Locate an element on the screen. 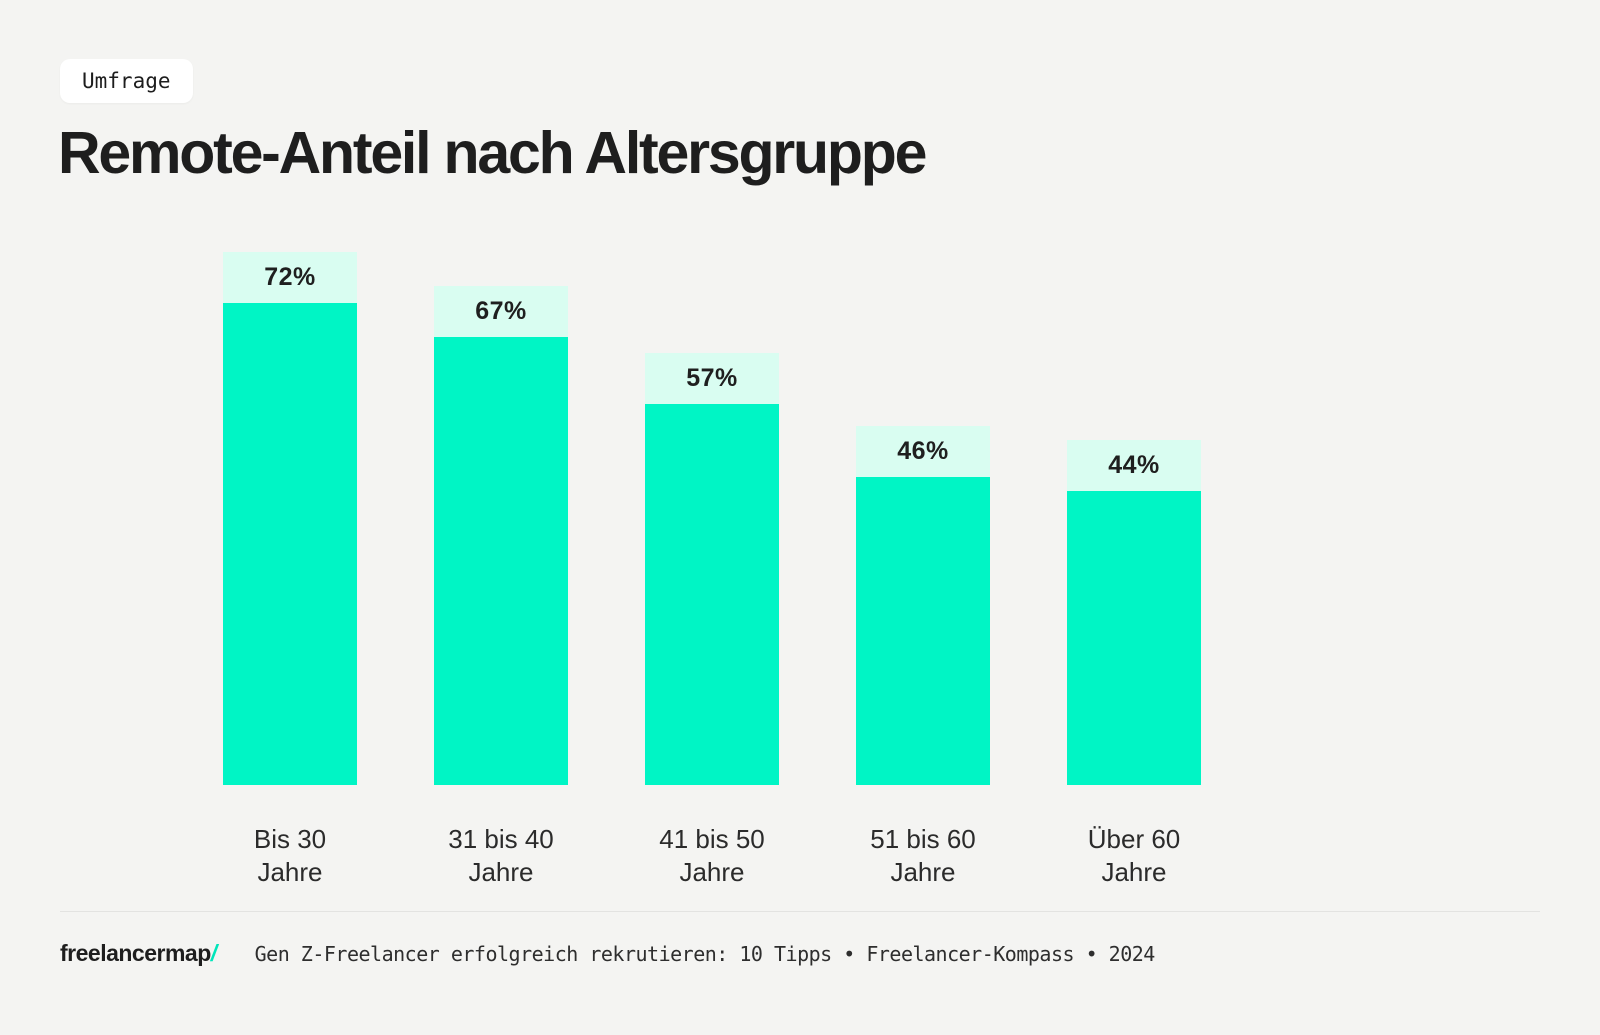 The height and width of the screenshot is (1035, 1600). bar-zone: 44% is located at coordinates (1134, 515).